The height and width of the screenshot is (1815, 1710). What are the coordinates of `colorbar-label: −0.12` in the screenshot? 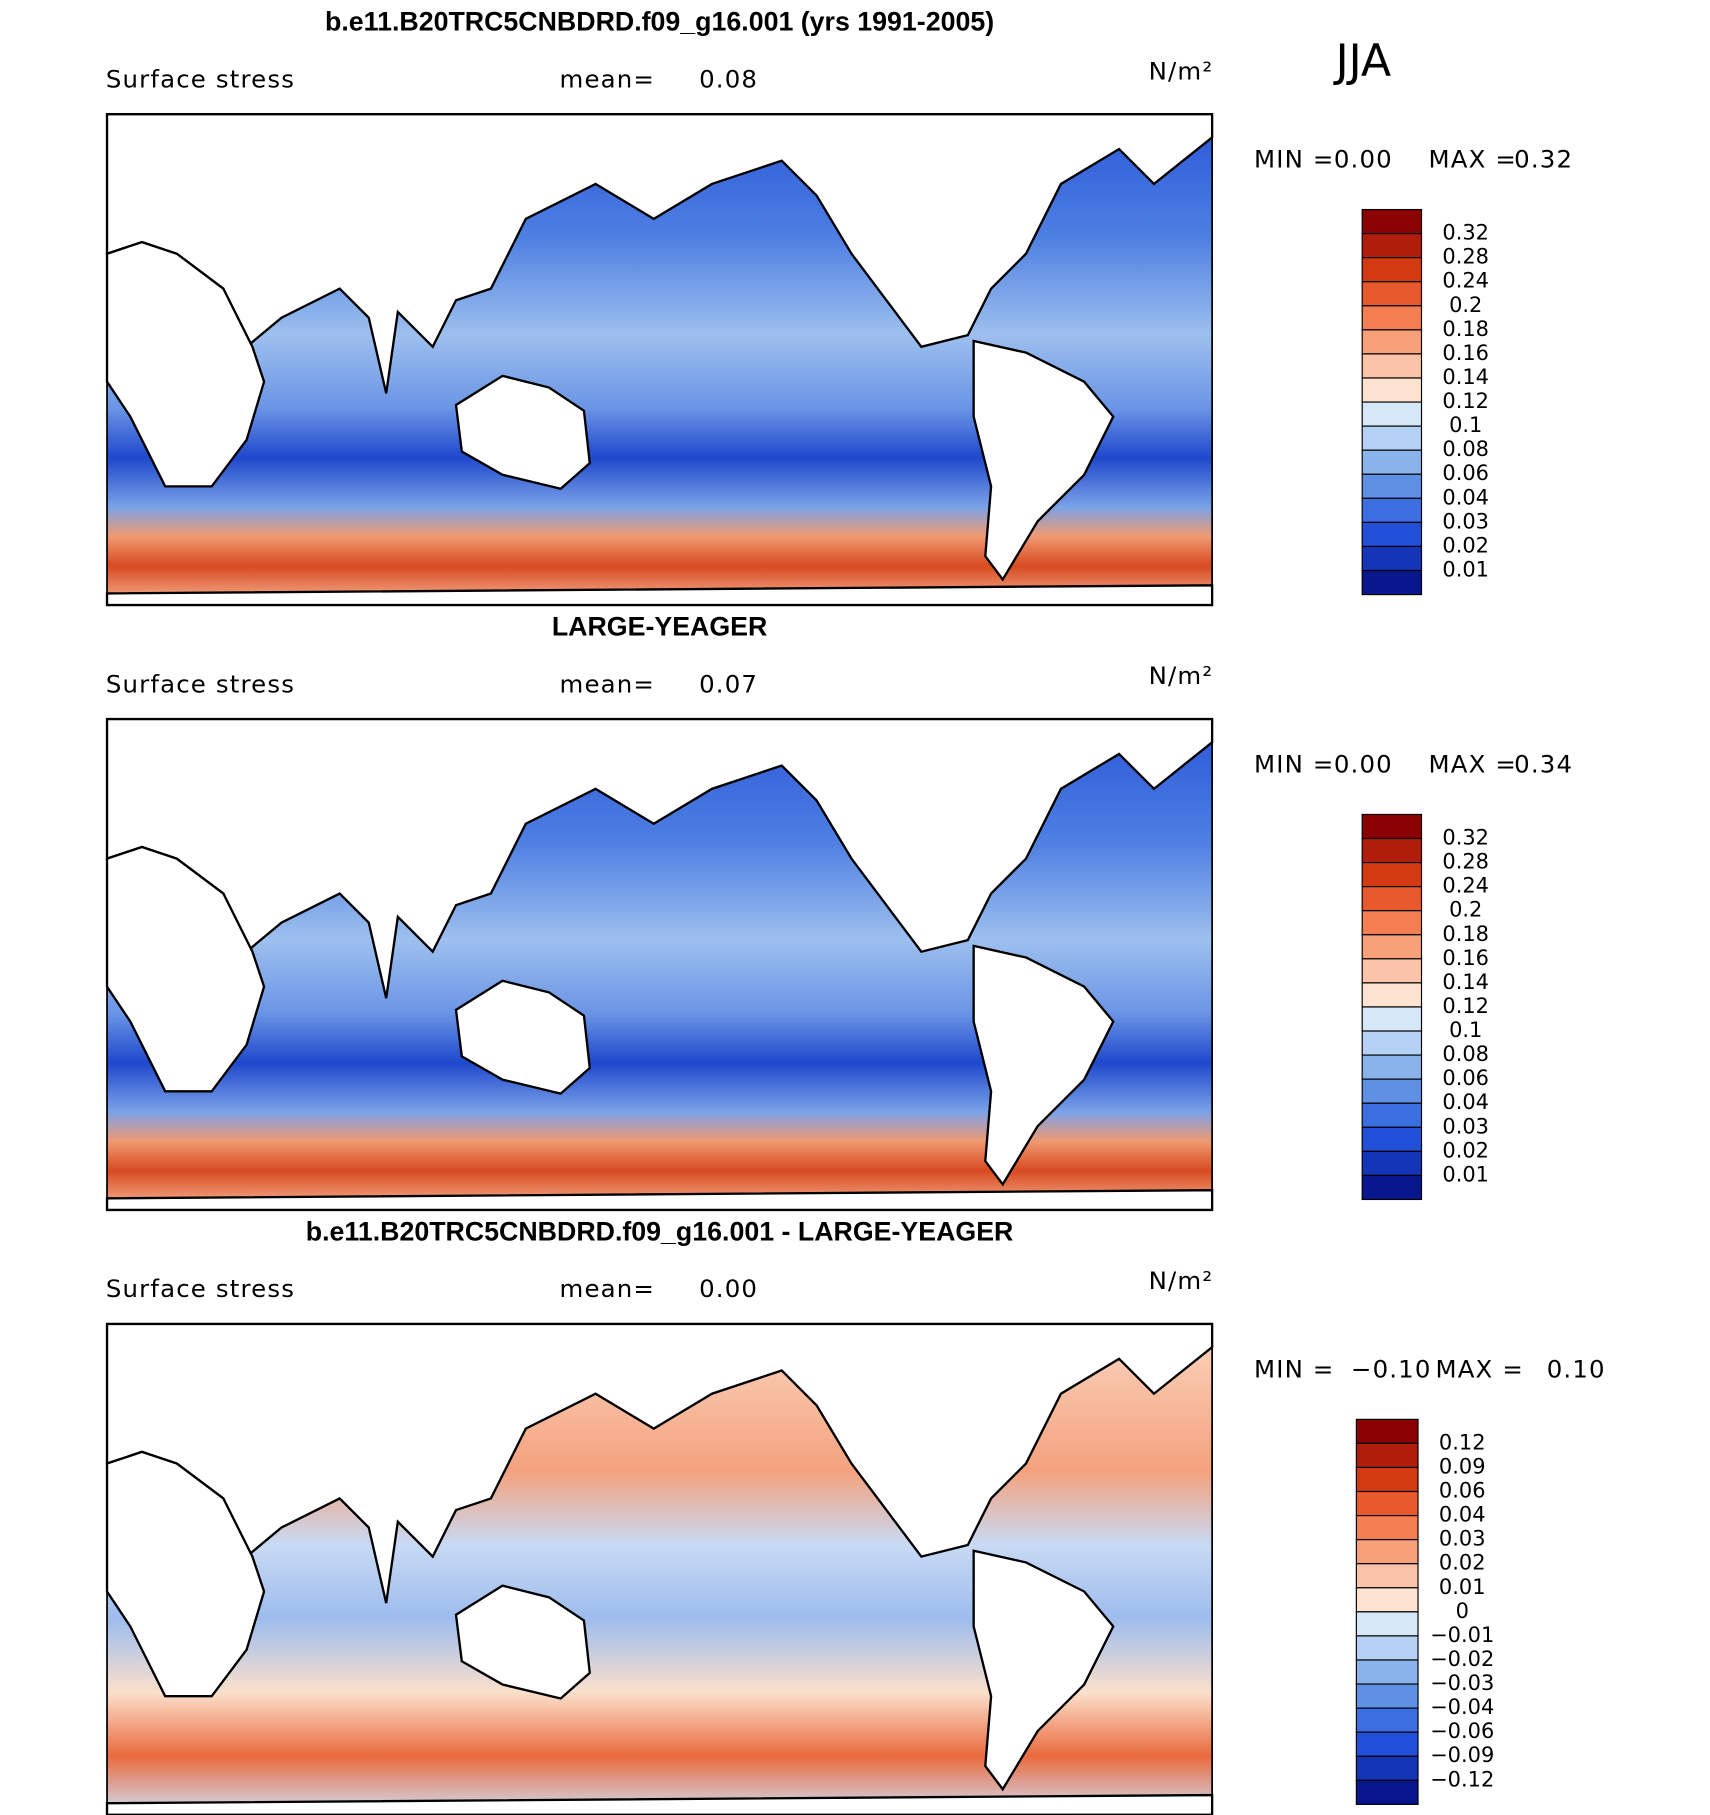 It's located at (1462, 1779).